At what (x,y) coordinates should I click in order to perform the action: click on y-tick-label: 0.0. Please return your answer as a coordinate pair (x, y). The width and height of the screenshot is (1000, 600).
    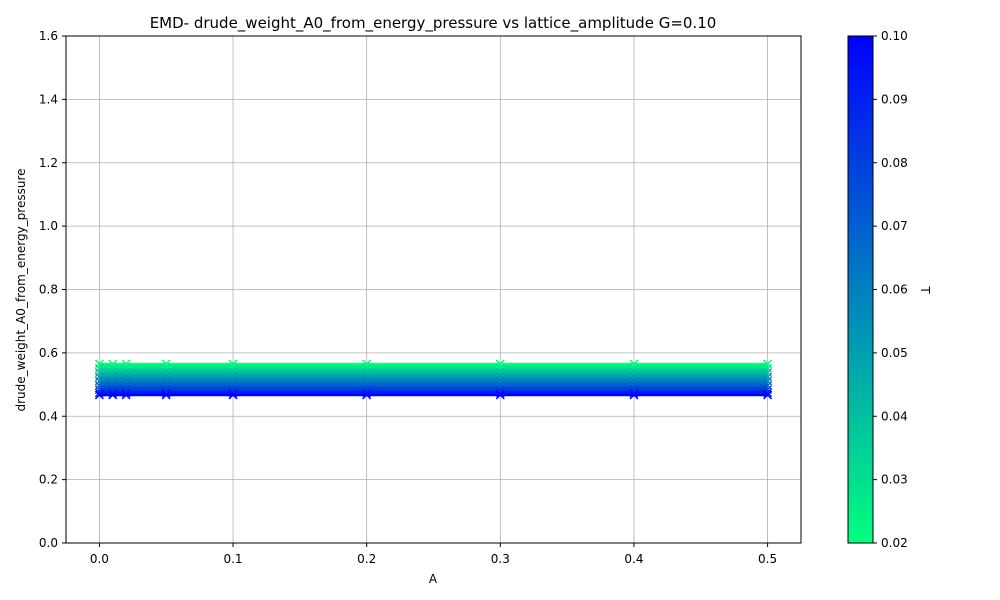
    Looking at the image, I should click on (48, 543).